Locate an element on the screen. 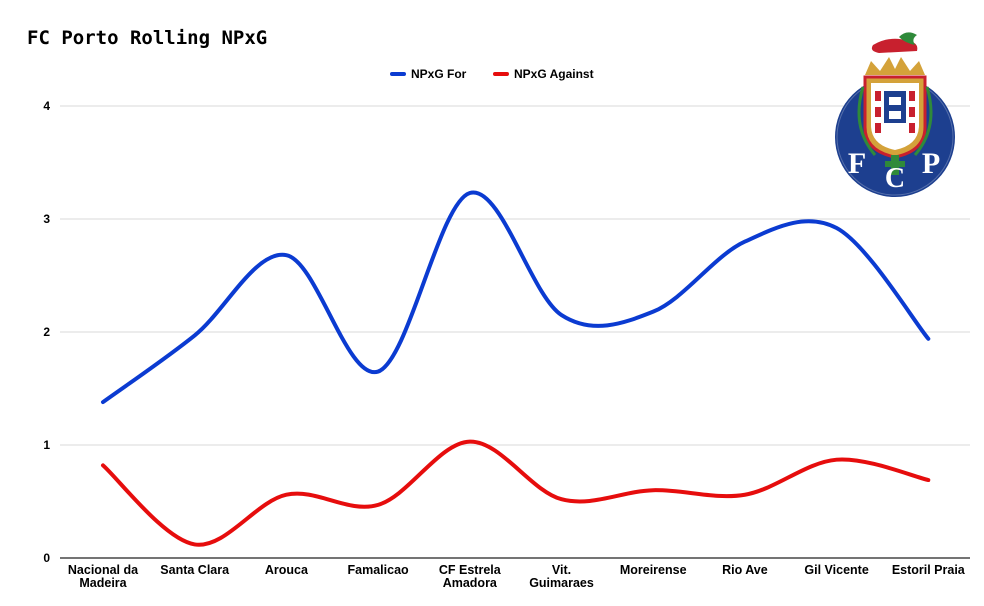  y-tick-label: 4 is located at coordinates (46, 106).